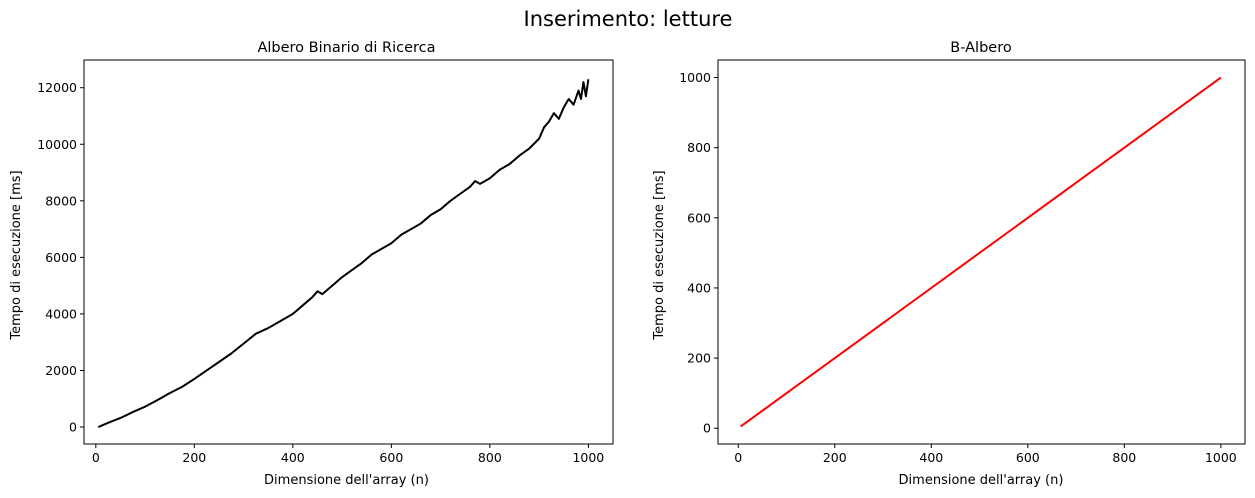 This screenshot has width=1255, height=498. Describe the element at coordinates (699, 287) in the screenshot. I see `right-ytick-label: 400` at that location.